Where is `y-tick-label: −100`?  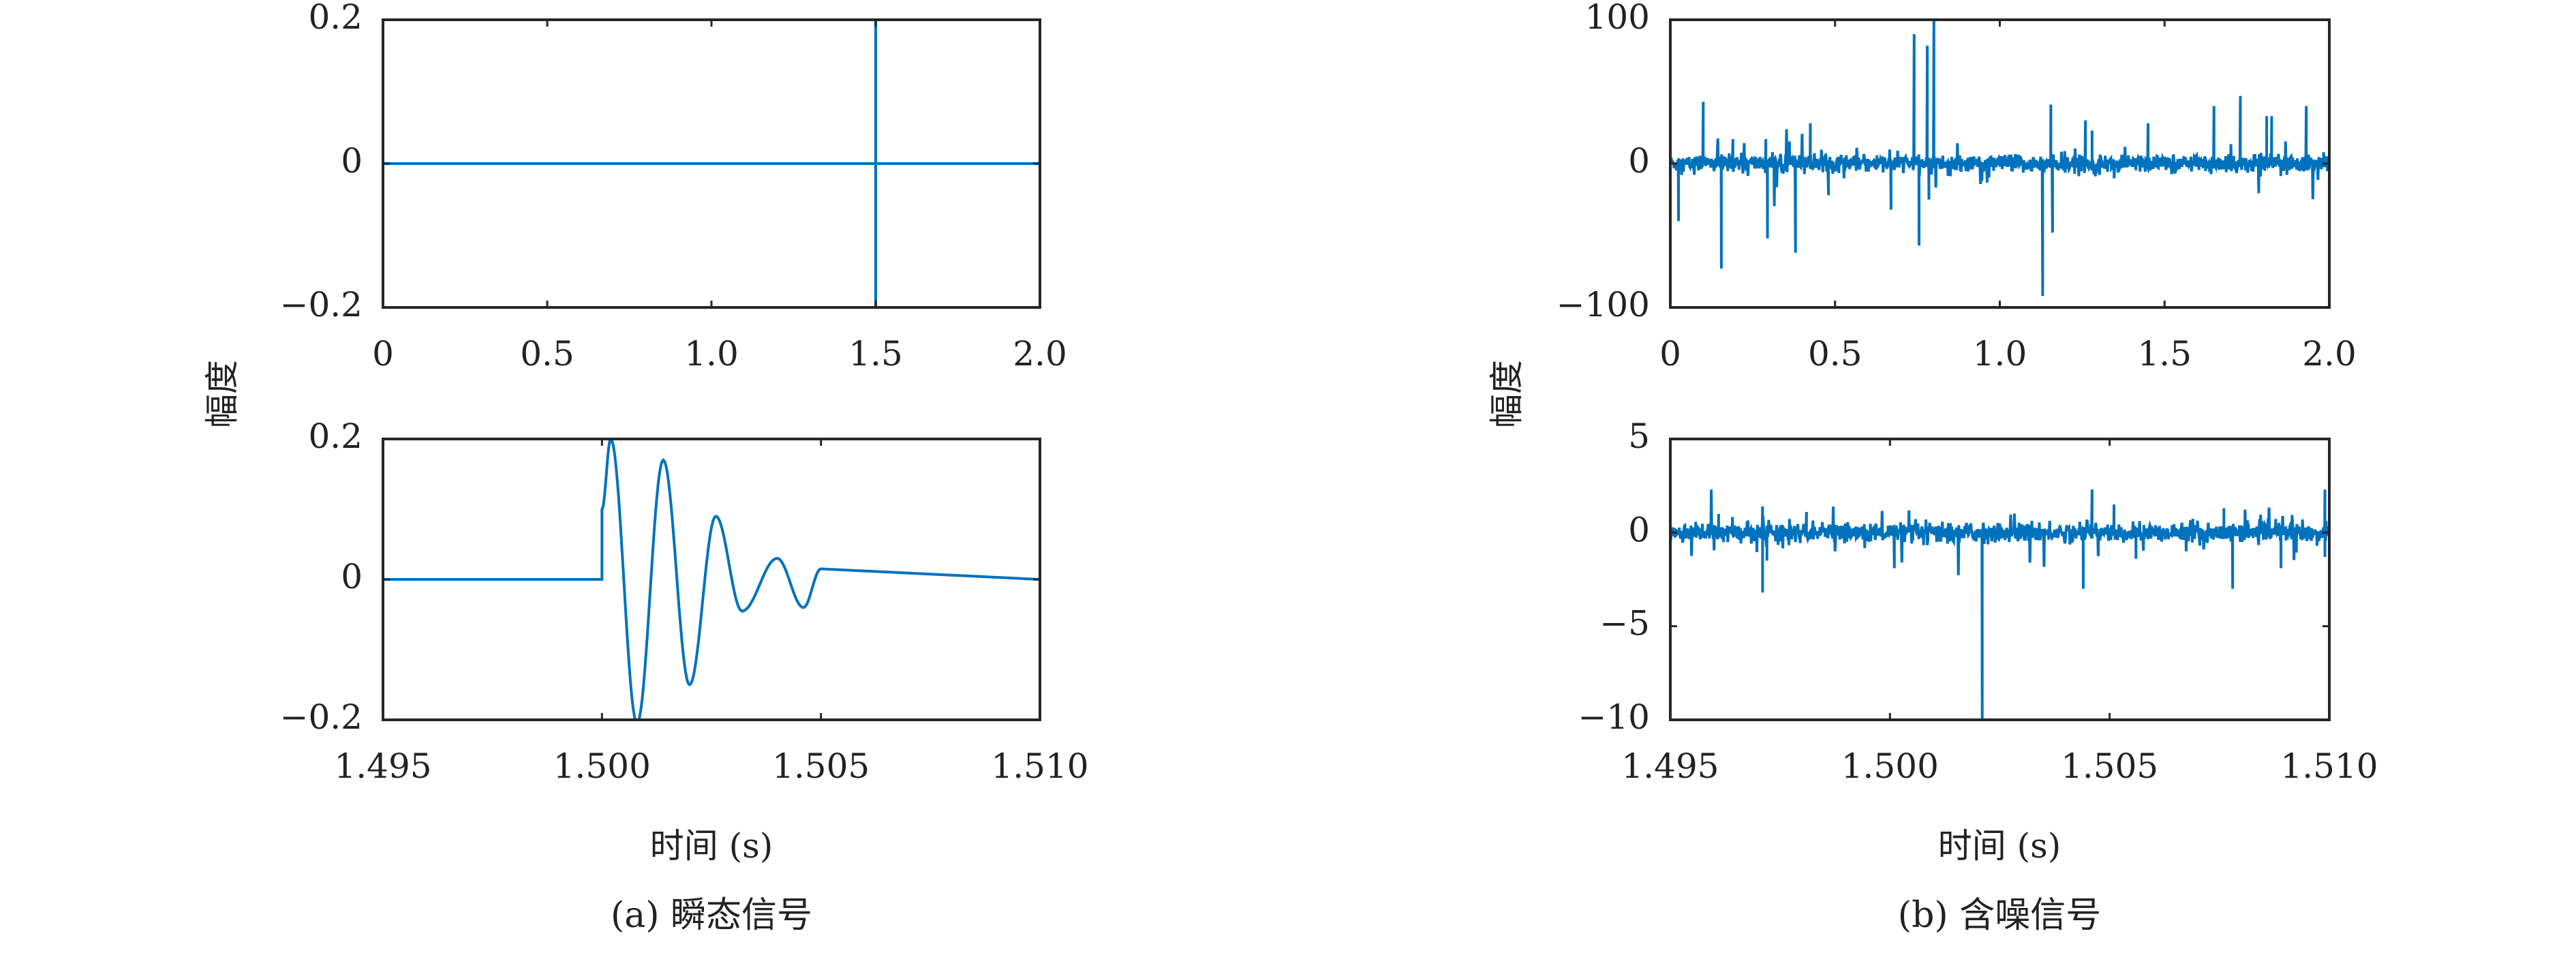
y-tick-label: −100 is located at coordinates (1604, 304).